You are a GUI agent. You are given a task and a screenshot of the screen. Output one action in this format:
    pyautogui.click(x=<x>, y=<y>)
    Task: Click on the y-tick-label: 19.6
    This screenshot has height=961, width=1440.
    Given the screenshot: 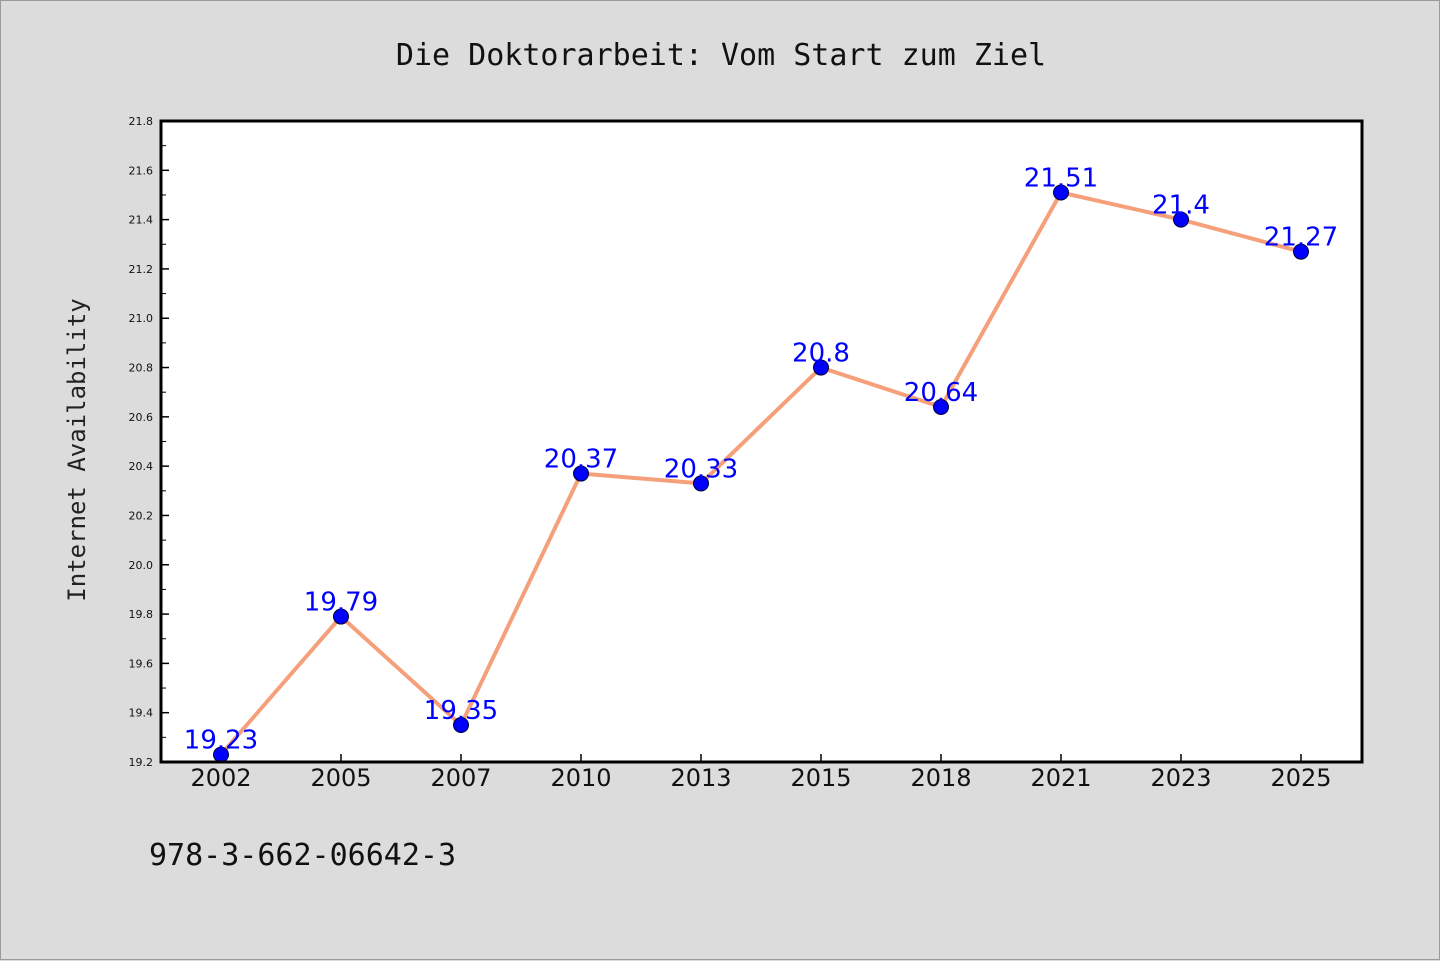 What is the action you would take?
    pyautogui.click(x=141, y=663)
    